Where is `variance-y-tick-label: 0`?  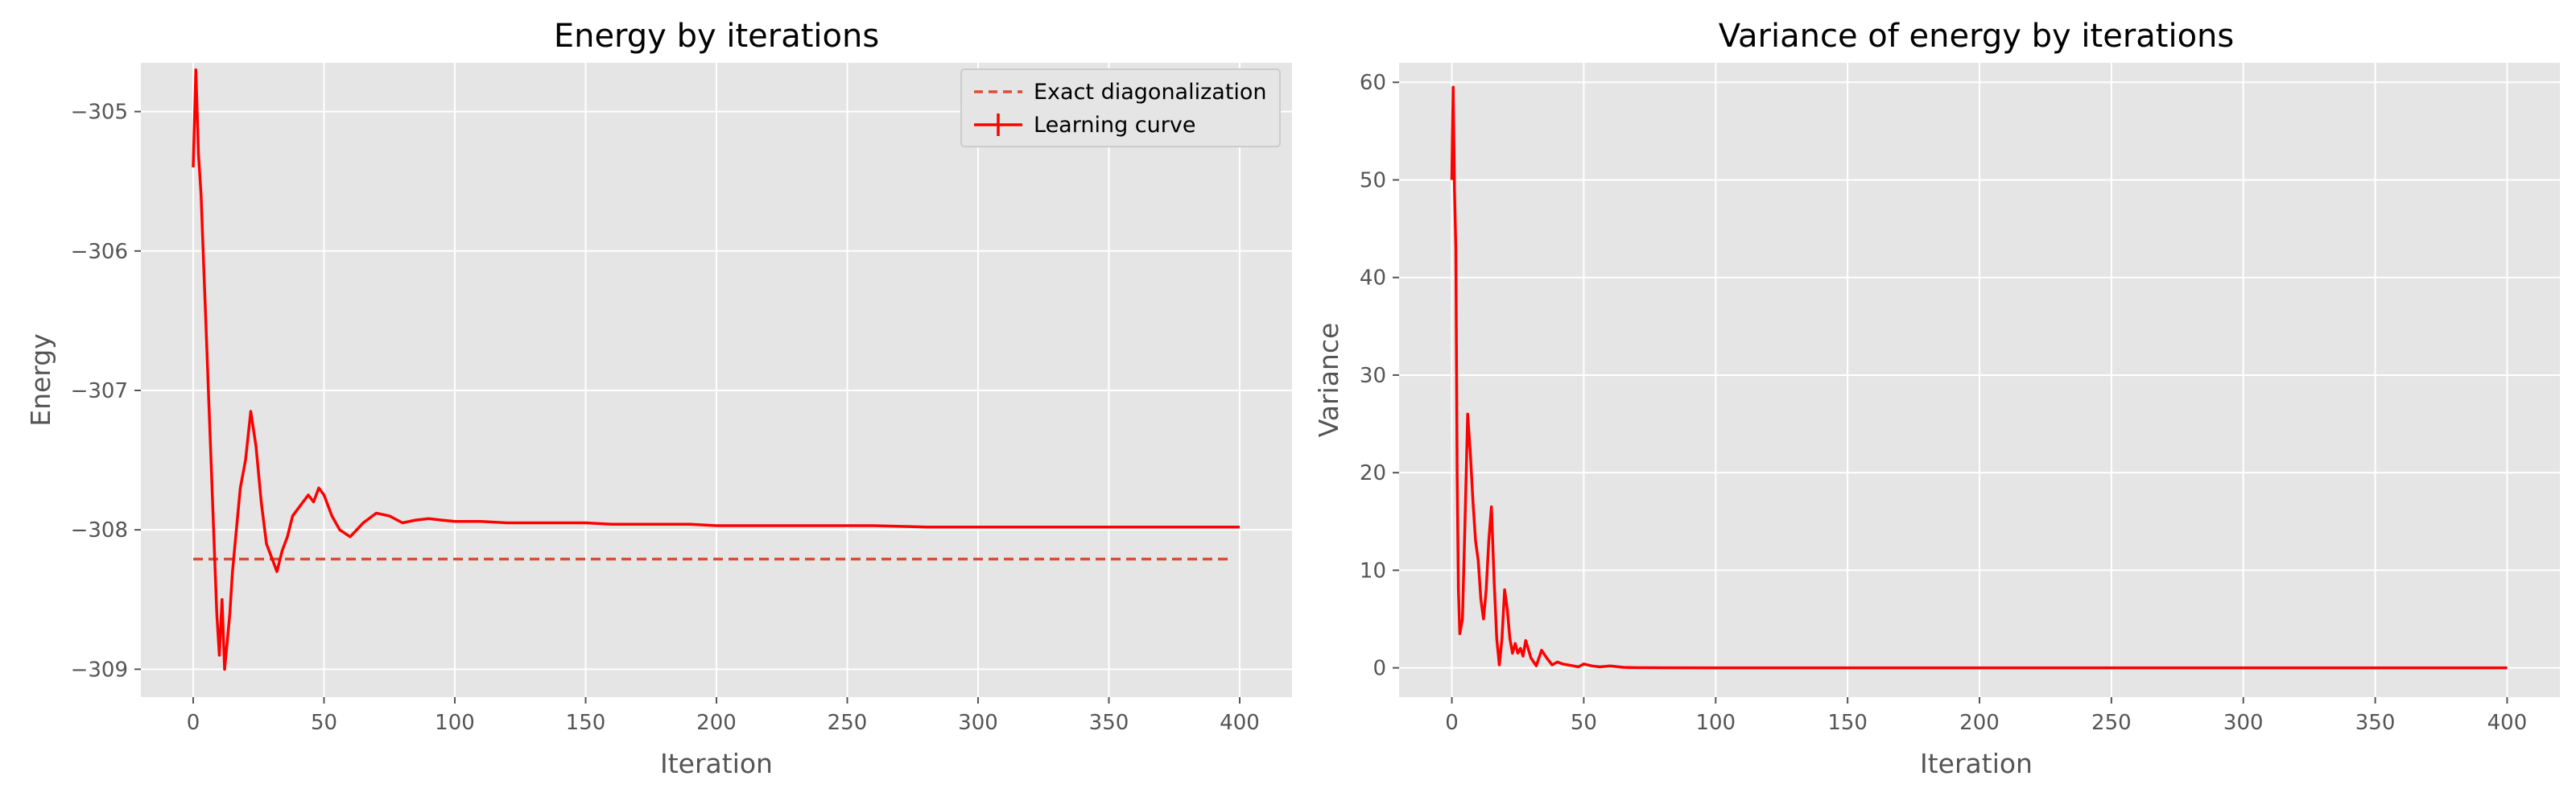
variance-y-tick-label: 0 is located at coordinates (1379, 669).